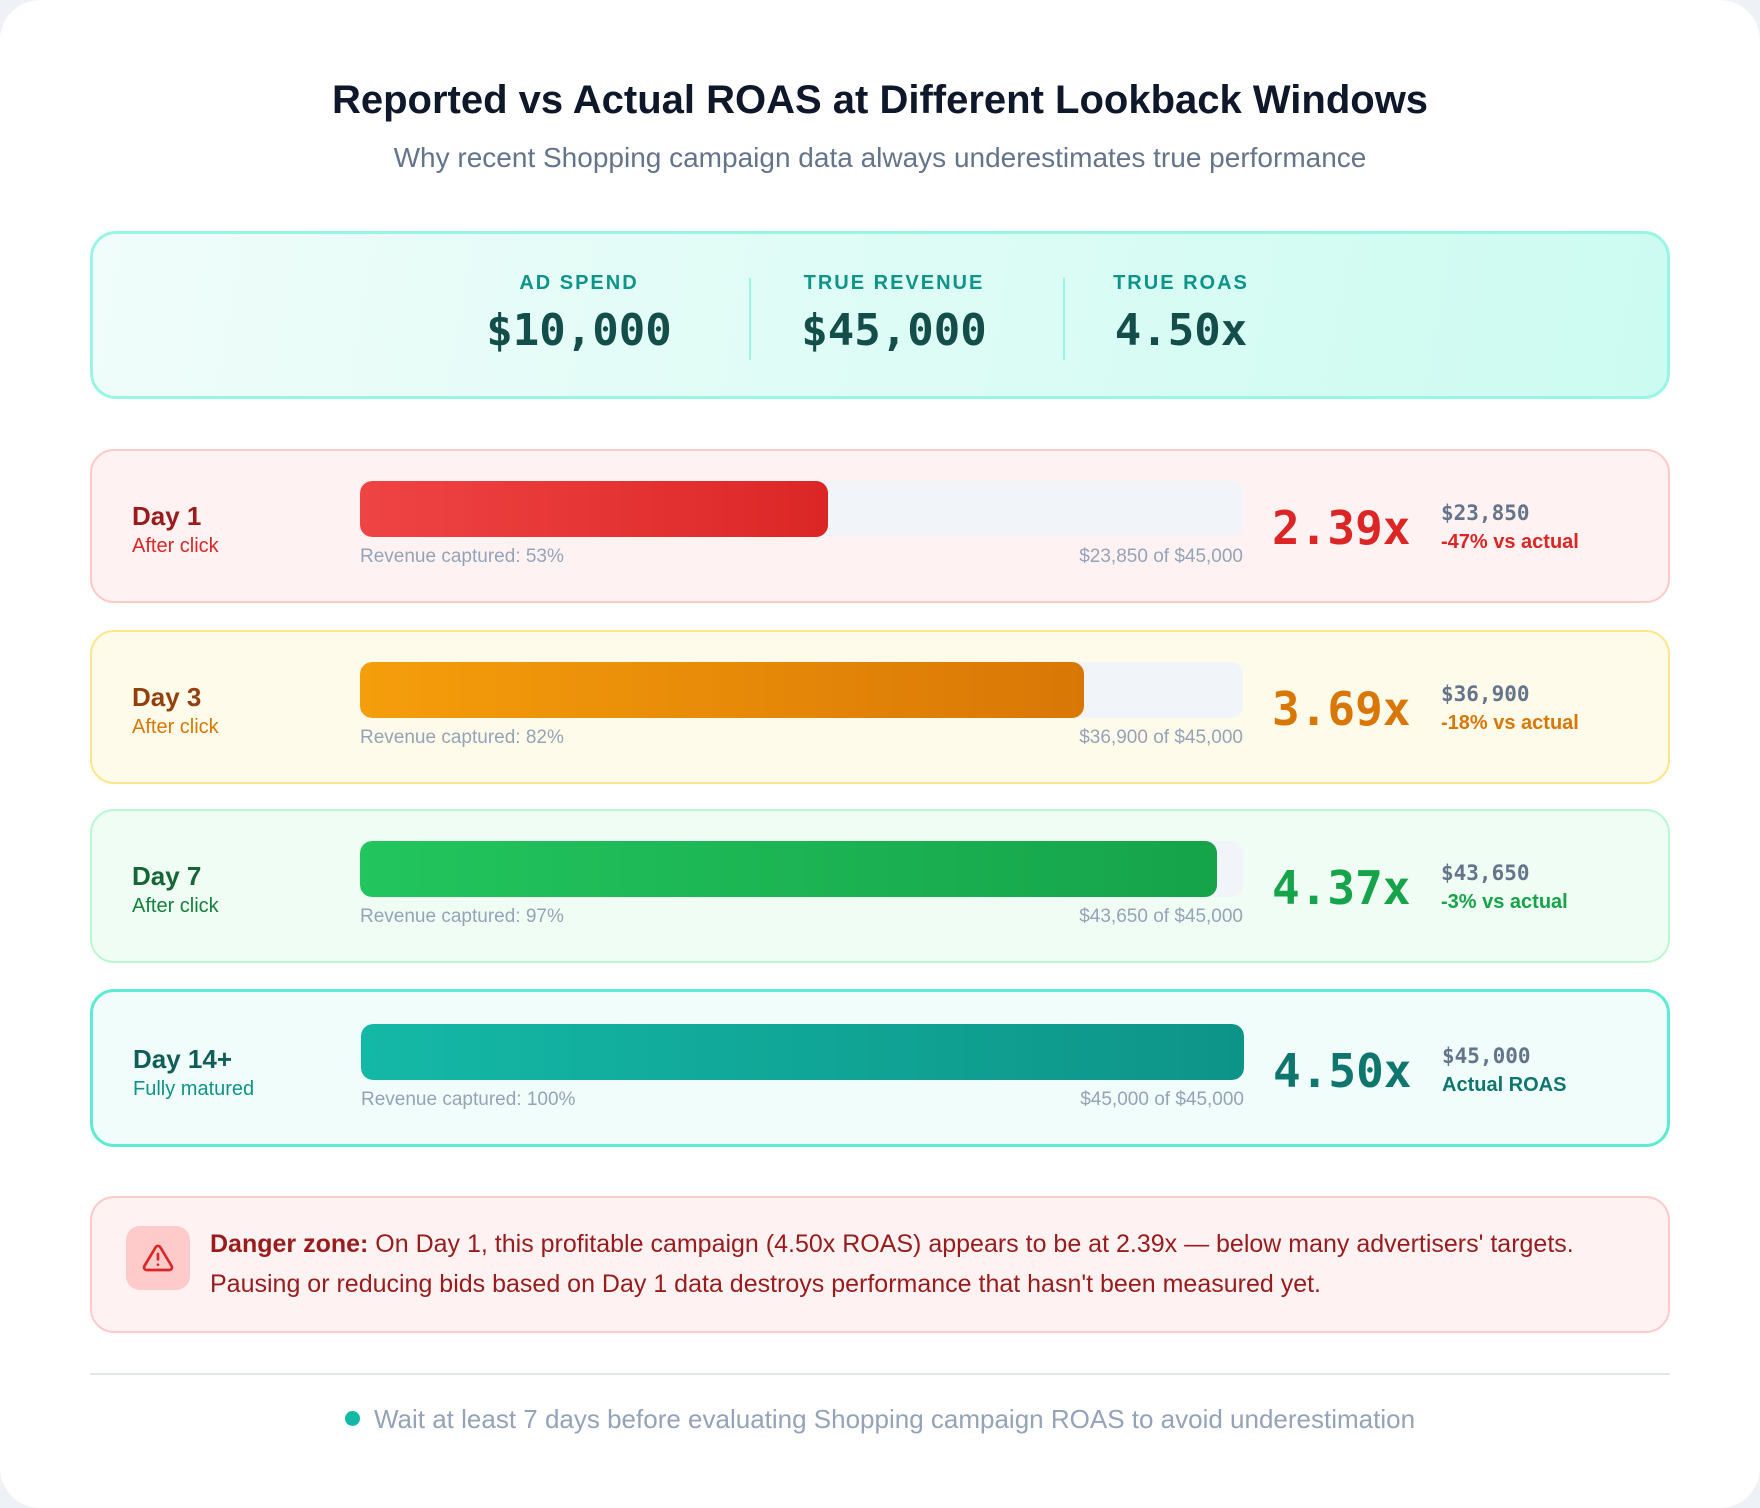 The height and width of the screenshot is (1508, 1760). What do you see at coordinates (1161, 737) in the screenshot?
I see `revenue-of-total: $36,900 of $45,000` at bounding box center [1161, 737].